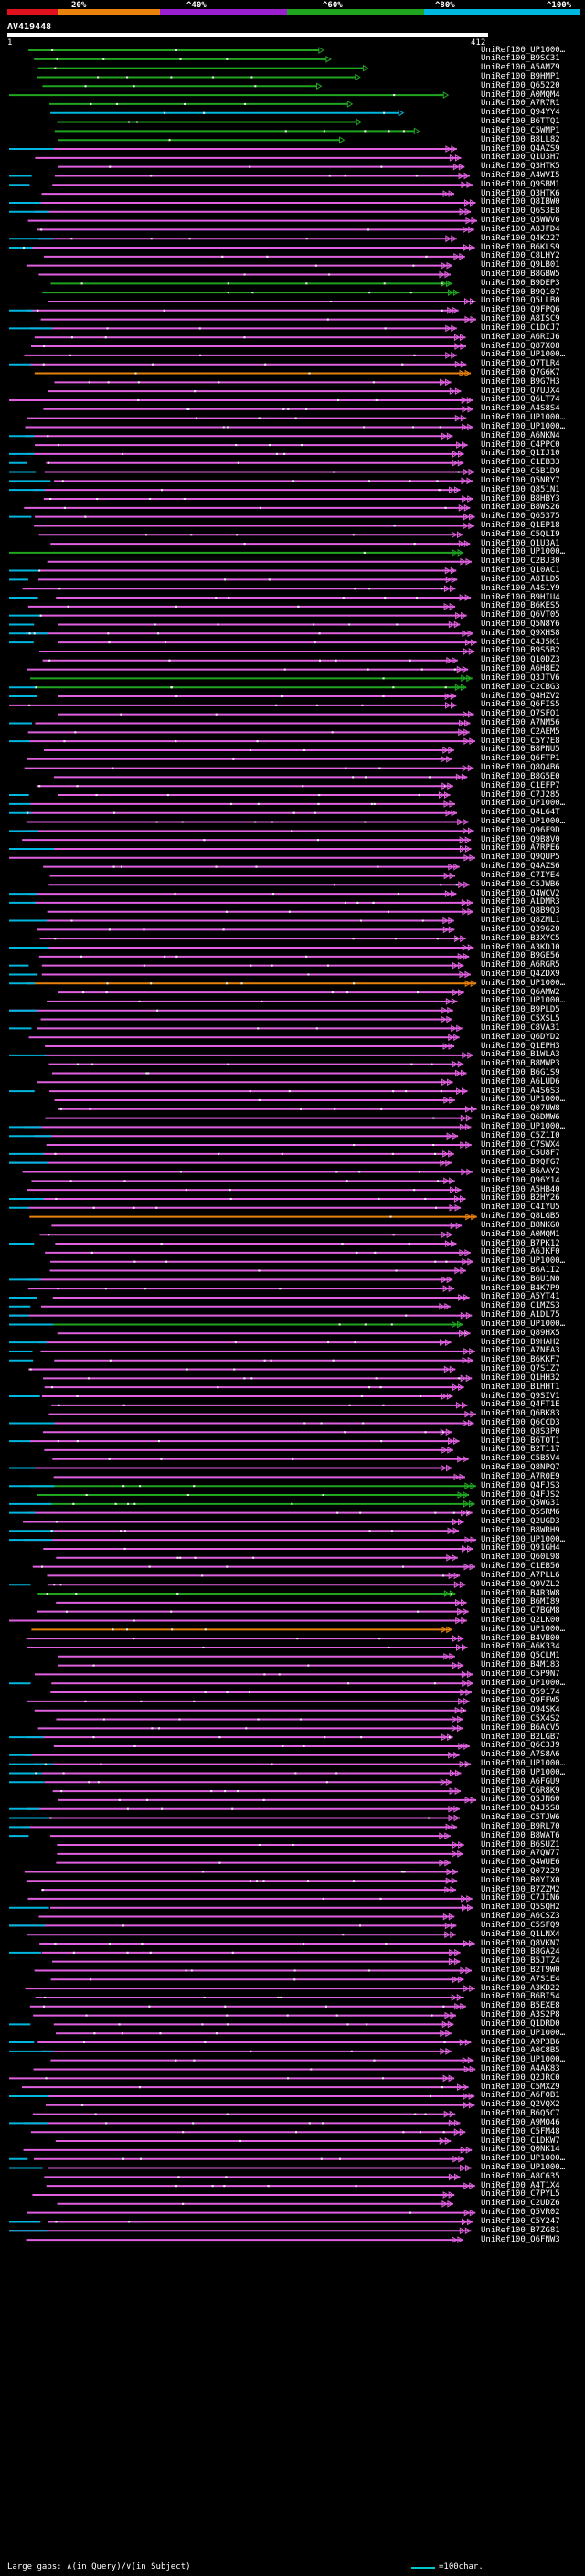 Image resolution: width=585 pixels, height=2576 pixels. Describe the element at coordinates (520, 193) in the screenshot. I see `hit-label: UniRef100_Q3HTK6` at that location.